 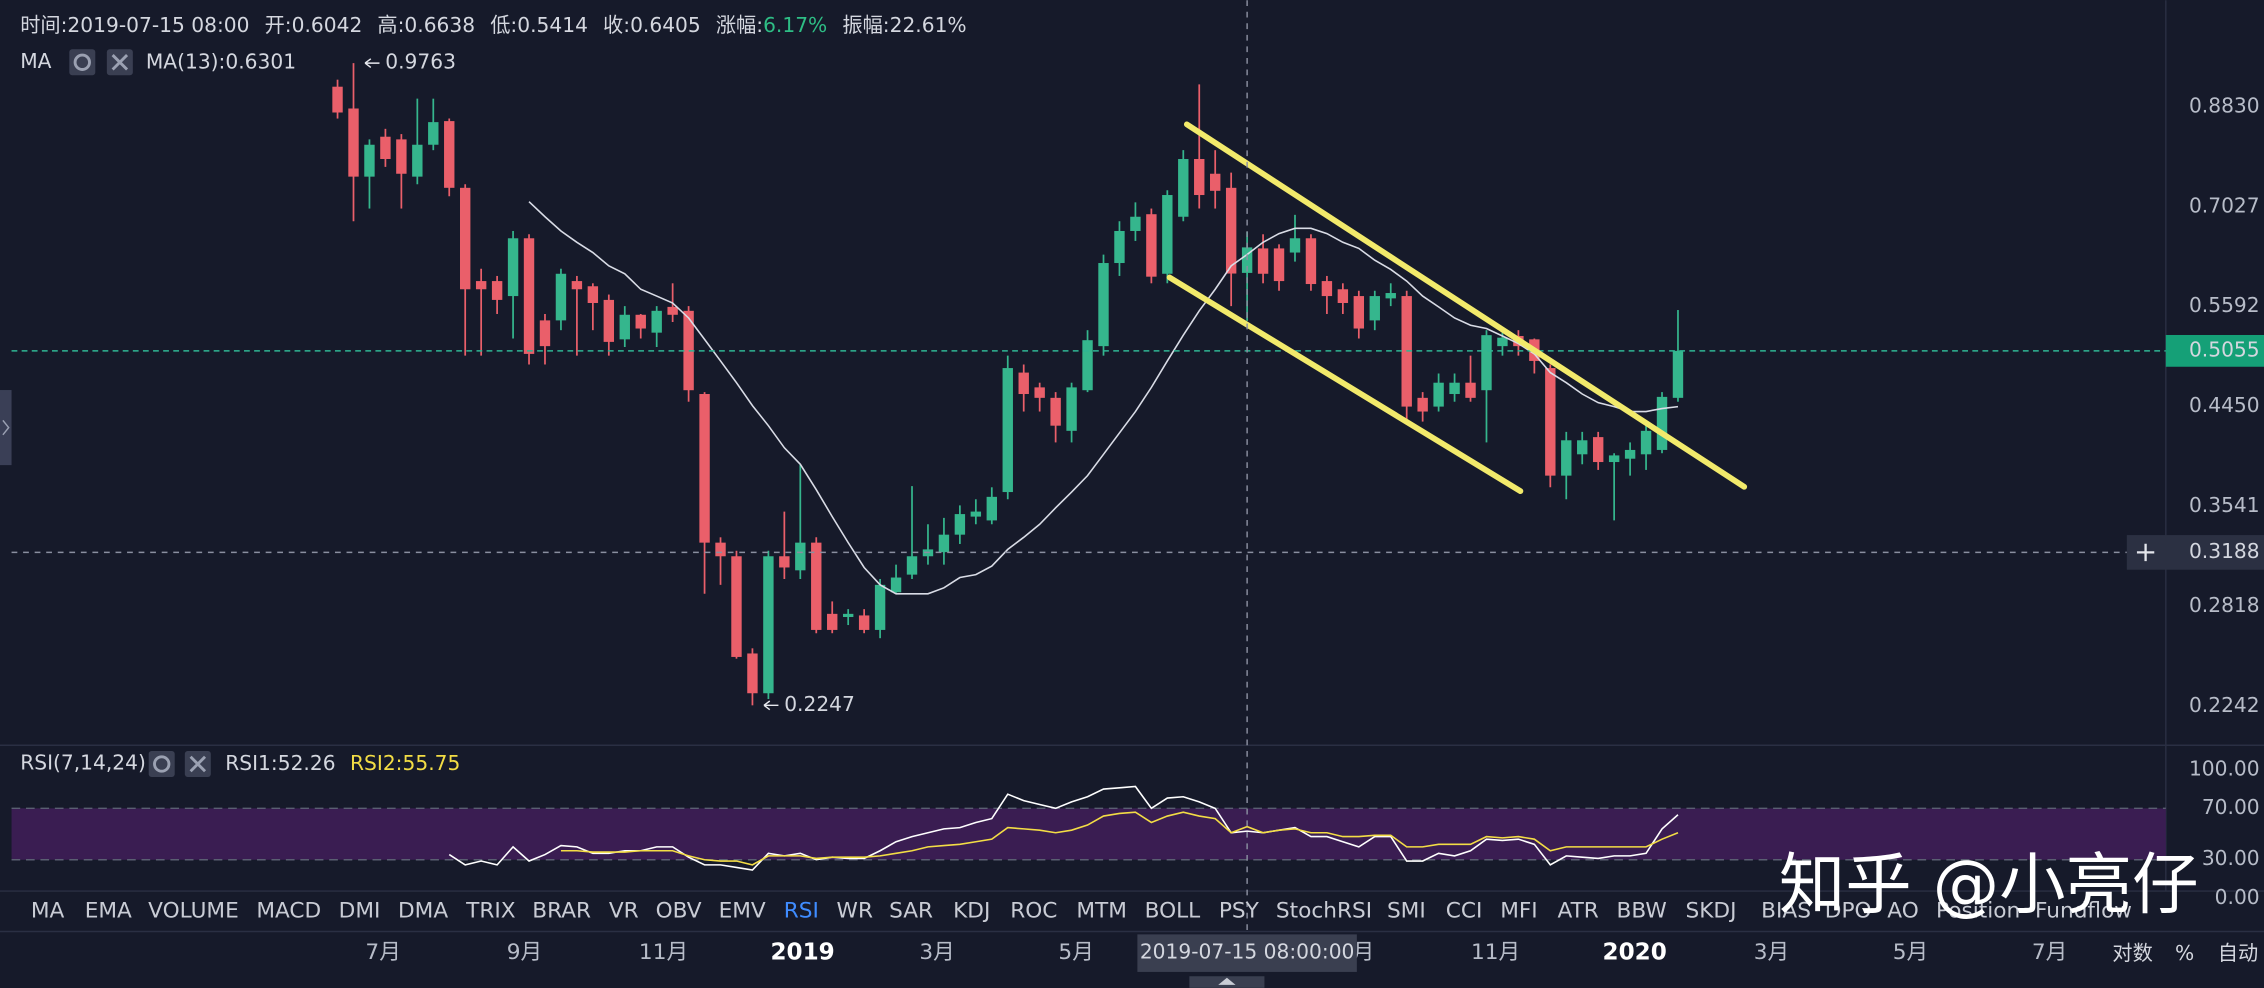 What do you see at coordinates (561, 910) in the screenshot?
I see `indicator-tab: BRAR` at bounding box center [561, 910].